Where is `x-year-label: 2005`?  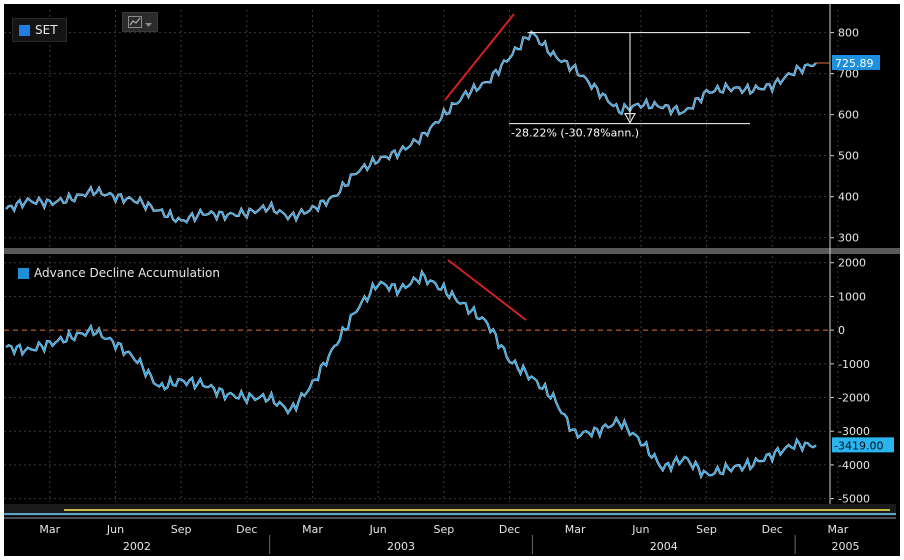
x-year-label: 2005 is located at coordinates (846, 546).